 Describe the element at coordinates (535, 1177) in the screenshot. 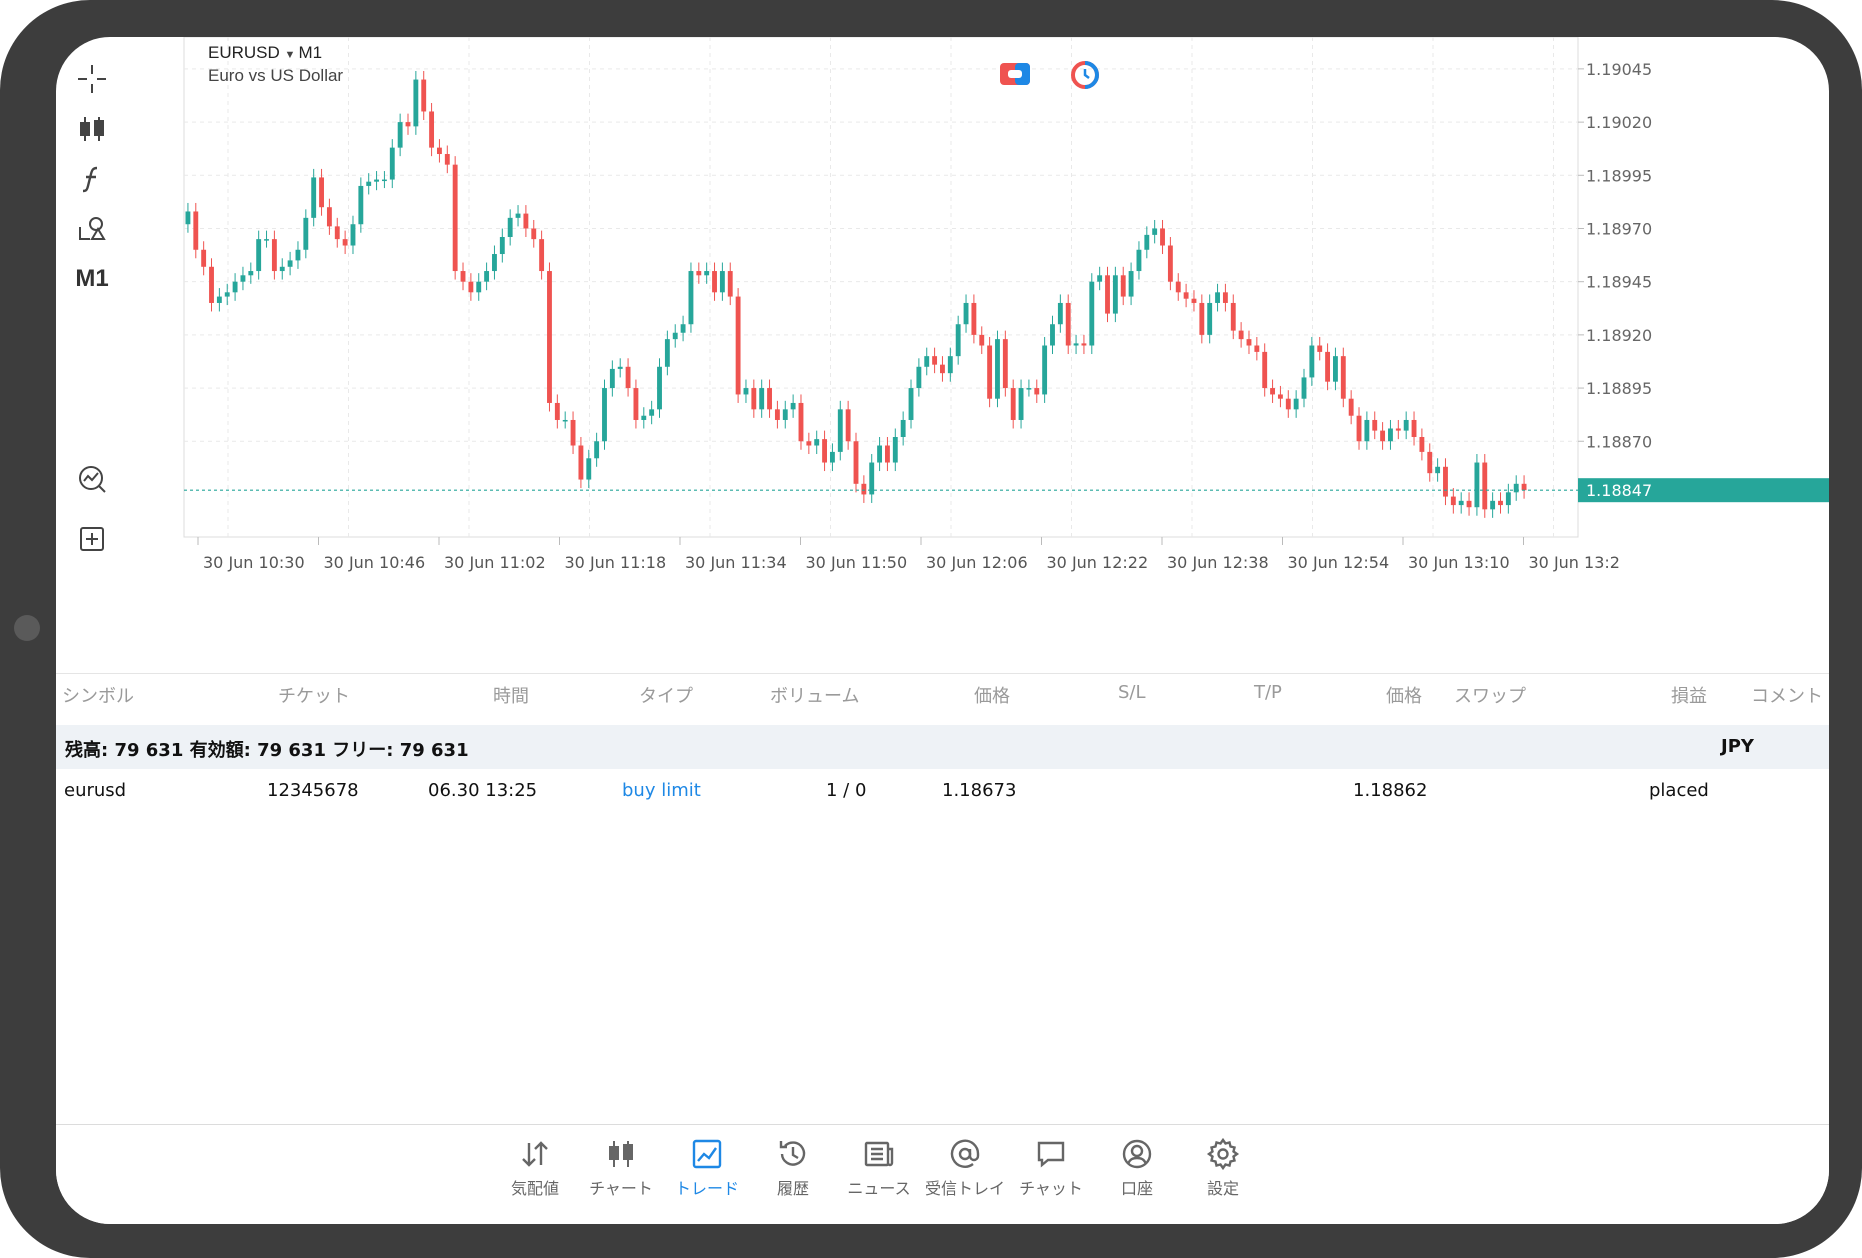

I see `nav-quotes: 気配値` at that location.